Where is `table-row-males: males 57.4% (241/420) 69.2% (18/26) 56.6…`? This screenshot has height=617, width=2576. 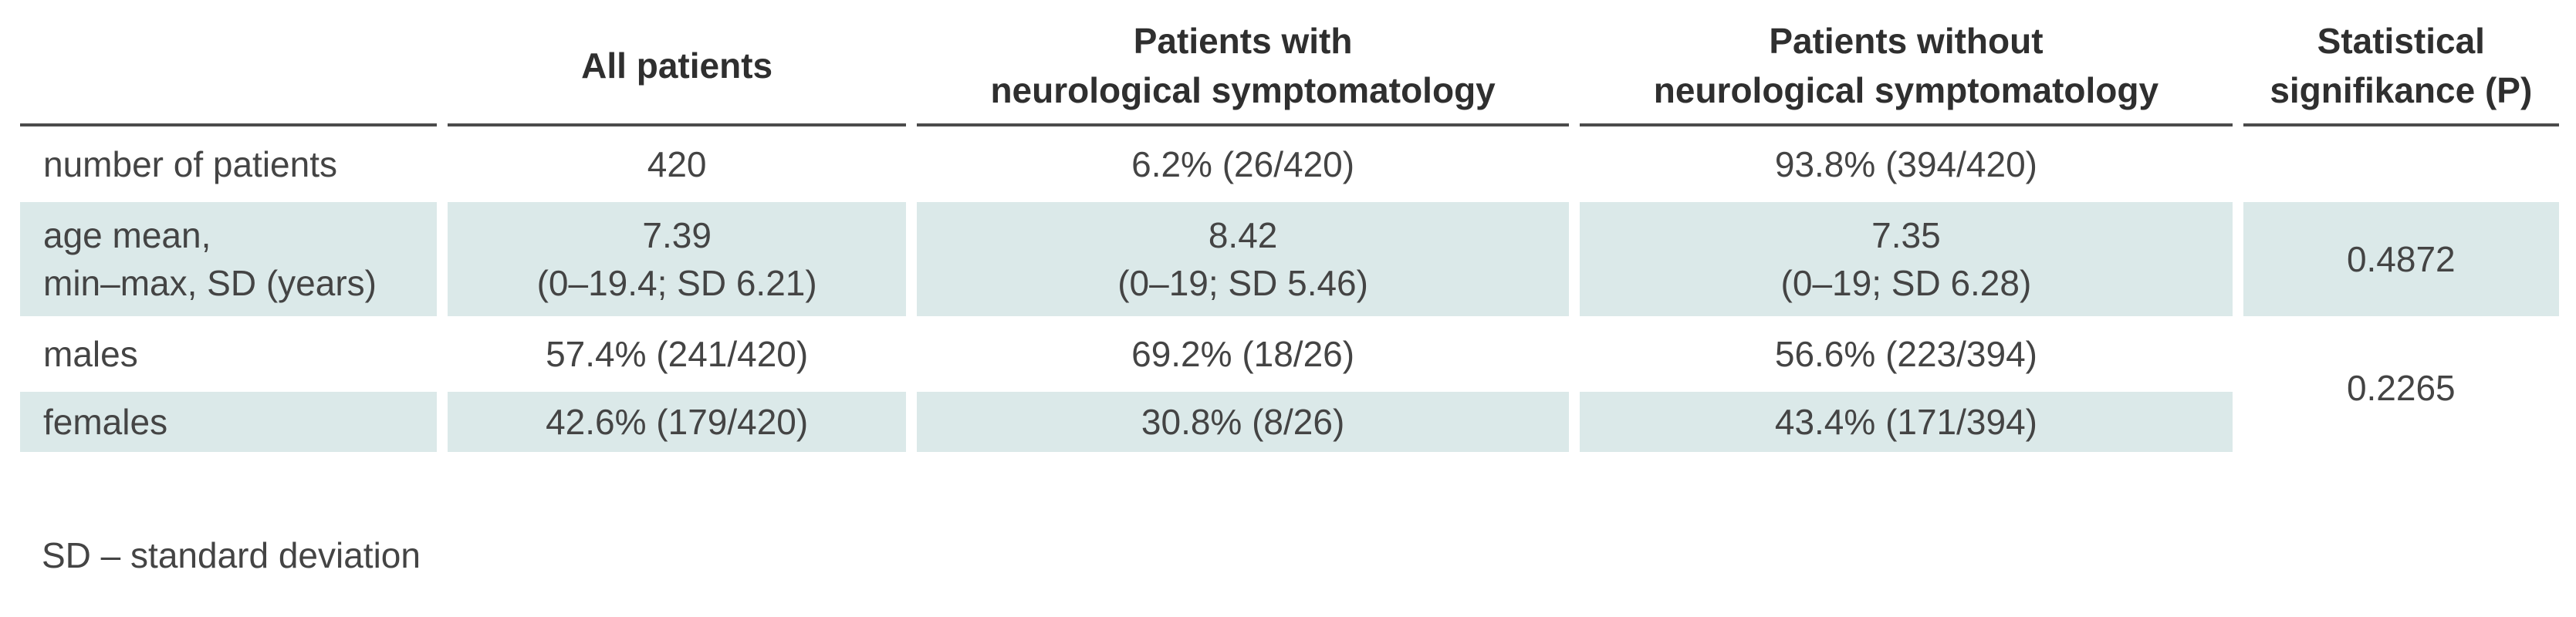 table-row-males: males 57.4% (241/420) 69.2% (18/26) 56.6… is located at coordinates (1289, 366).